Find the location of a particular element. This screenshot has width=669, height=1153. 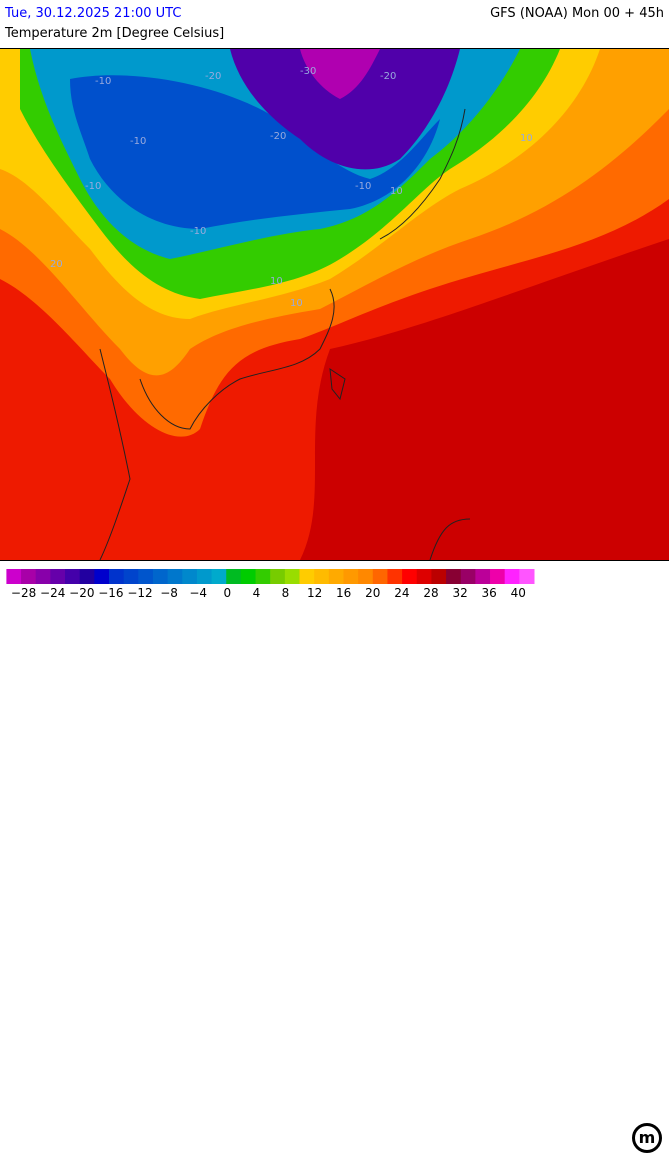

legend-label: 24 is located at coordinates (402, 593).